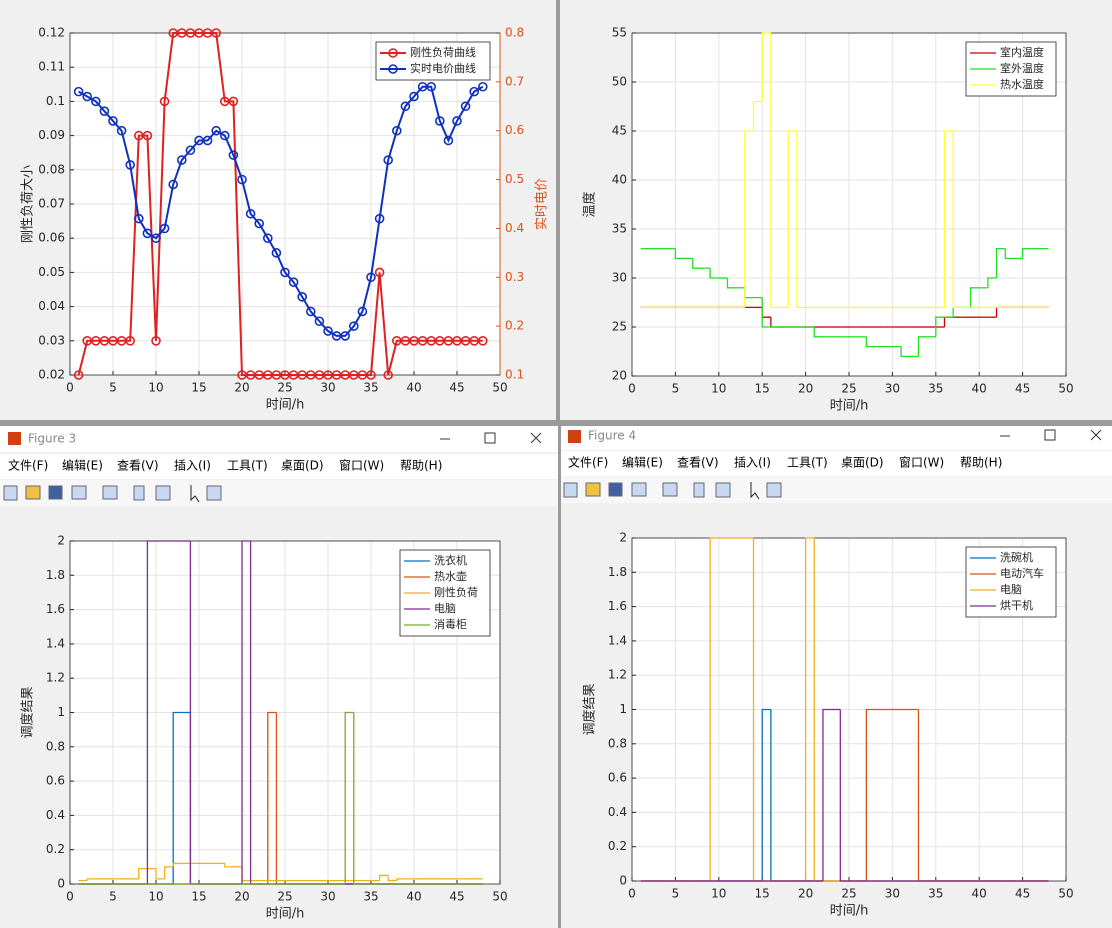  Describe the element at coordinates (514, 326) in the screenshot. I see `y2-tick-label: 0.2` at that location.